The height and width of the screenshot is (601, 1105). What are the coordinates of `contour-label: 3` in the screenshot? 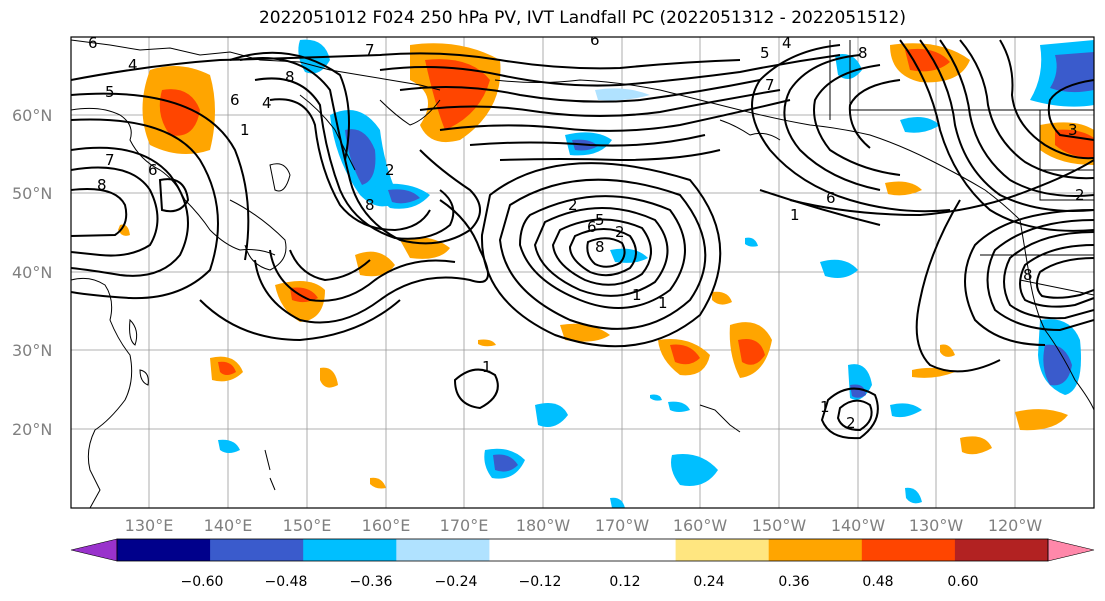 It's located at (1073, 130).